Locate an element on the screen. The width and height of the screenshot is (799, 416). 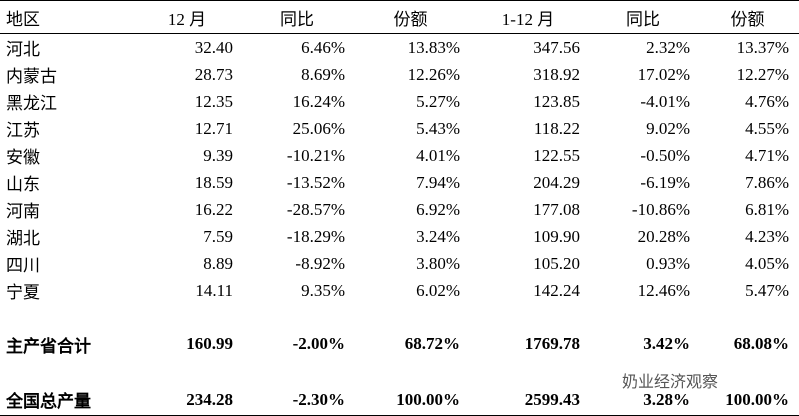
table-cell: 13.37% is located at coordinates (762, 47).